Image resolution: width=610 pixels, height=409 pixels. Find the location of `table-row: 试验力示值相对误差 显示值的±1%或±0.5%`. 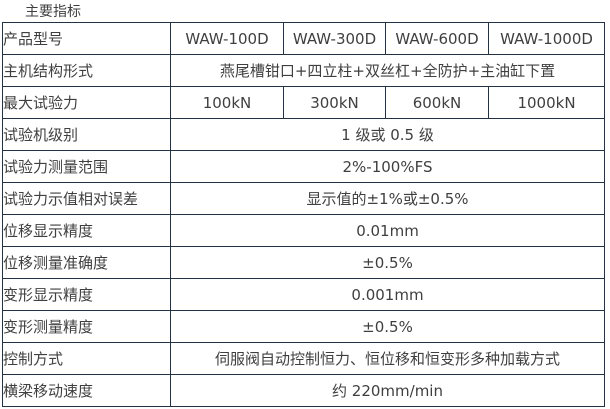

table-row: 试验力示值相对误差 显示值的±1%或±0.5% is located at coordinates (303, 198).